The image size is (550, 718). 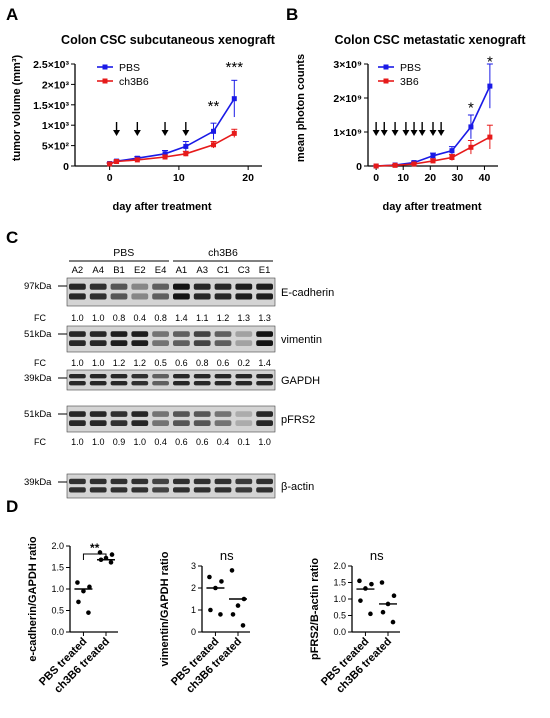 What do you see at coordinates (57, 611) in the screenshot?
I see `chart-d1-y-tick-label: 0.5` at bounding box center [57, 611].